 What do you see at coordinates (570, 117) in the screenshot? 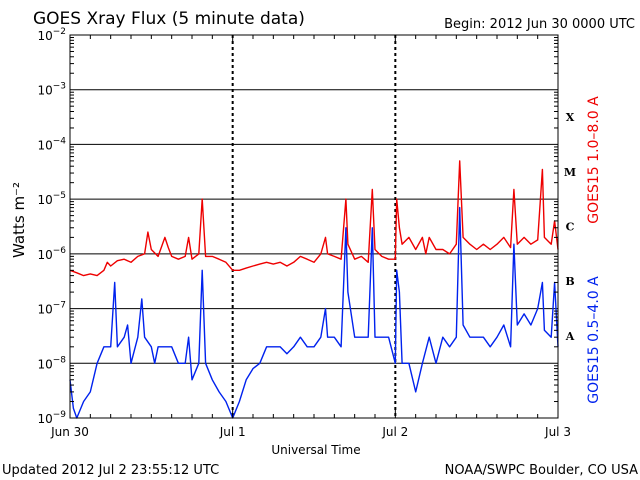
I see `flare-class-label: X` at bounding box center [570, 117].